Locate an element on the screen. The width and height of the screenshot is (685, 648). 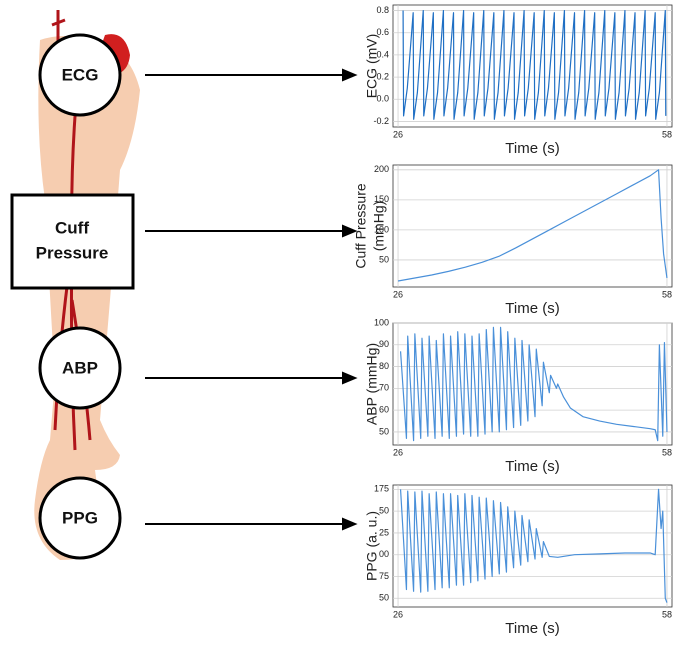
y-tick-label: 70 is located at coordinates (384, 388).